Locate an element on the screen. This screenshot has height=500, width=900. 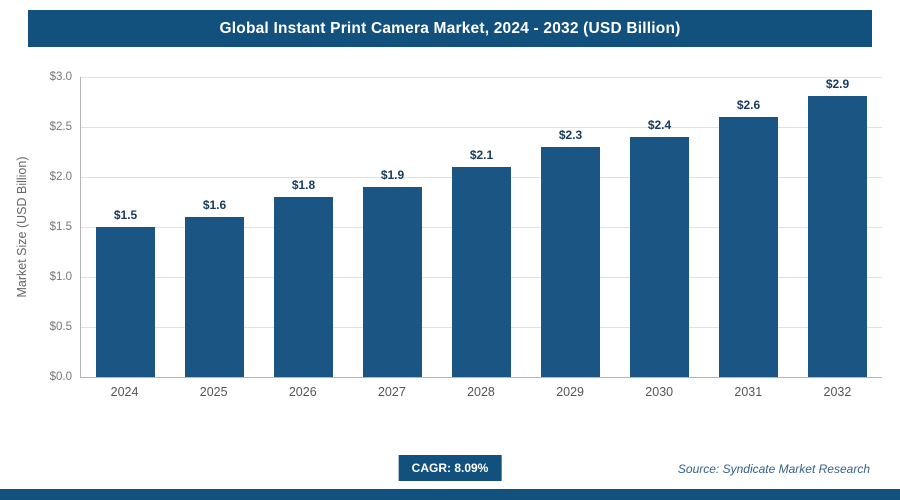
bar-slot: $1.8 is located at coordinates (303, 227).